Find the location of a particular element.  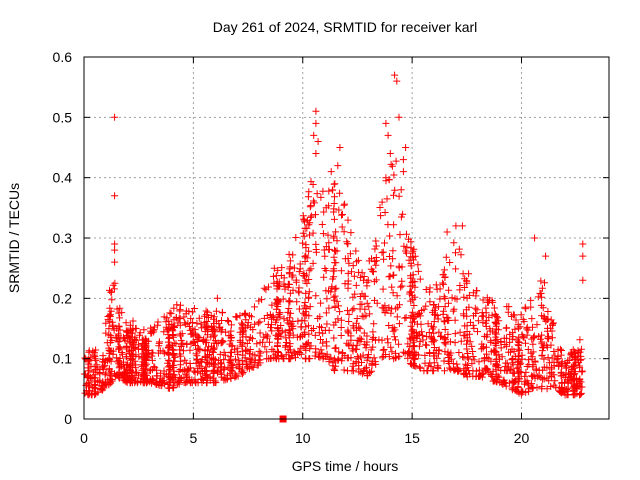

x-tick-label: 0 is located at coordinates (84, 438).